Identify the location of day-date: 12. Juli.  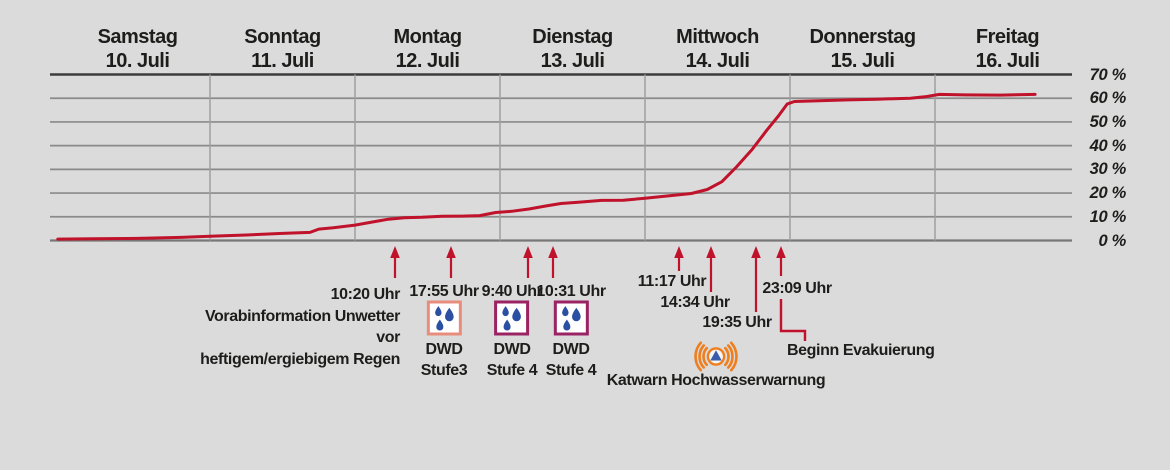
(427, 61).